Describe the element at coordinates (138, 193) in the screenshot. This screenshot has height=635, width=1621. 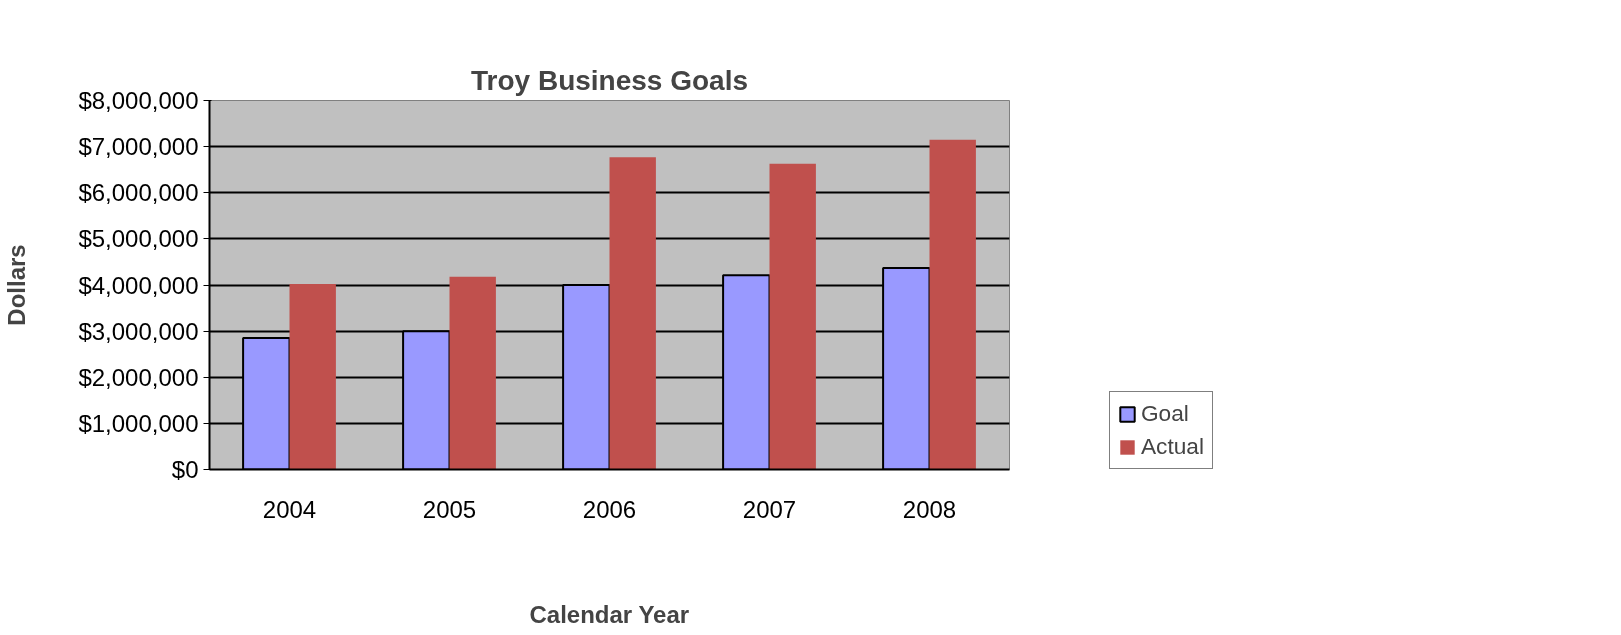
I see `y-tick-label: $6,000,000` at that location.